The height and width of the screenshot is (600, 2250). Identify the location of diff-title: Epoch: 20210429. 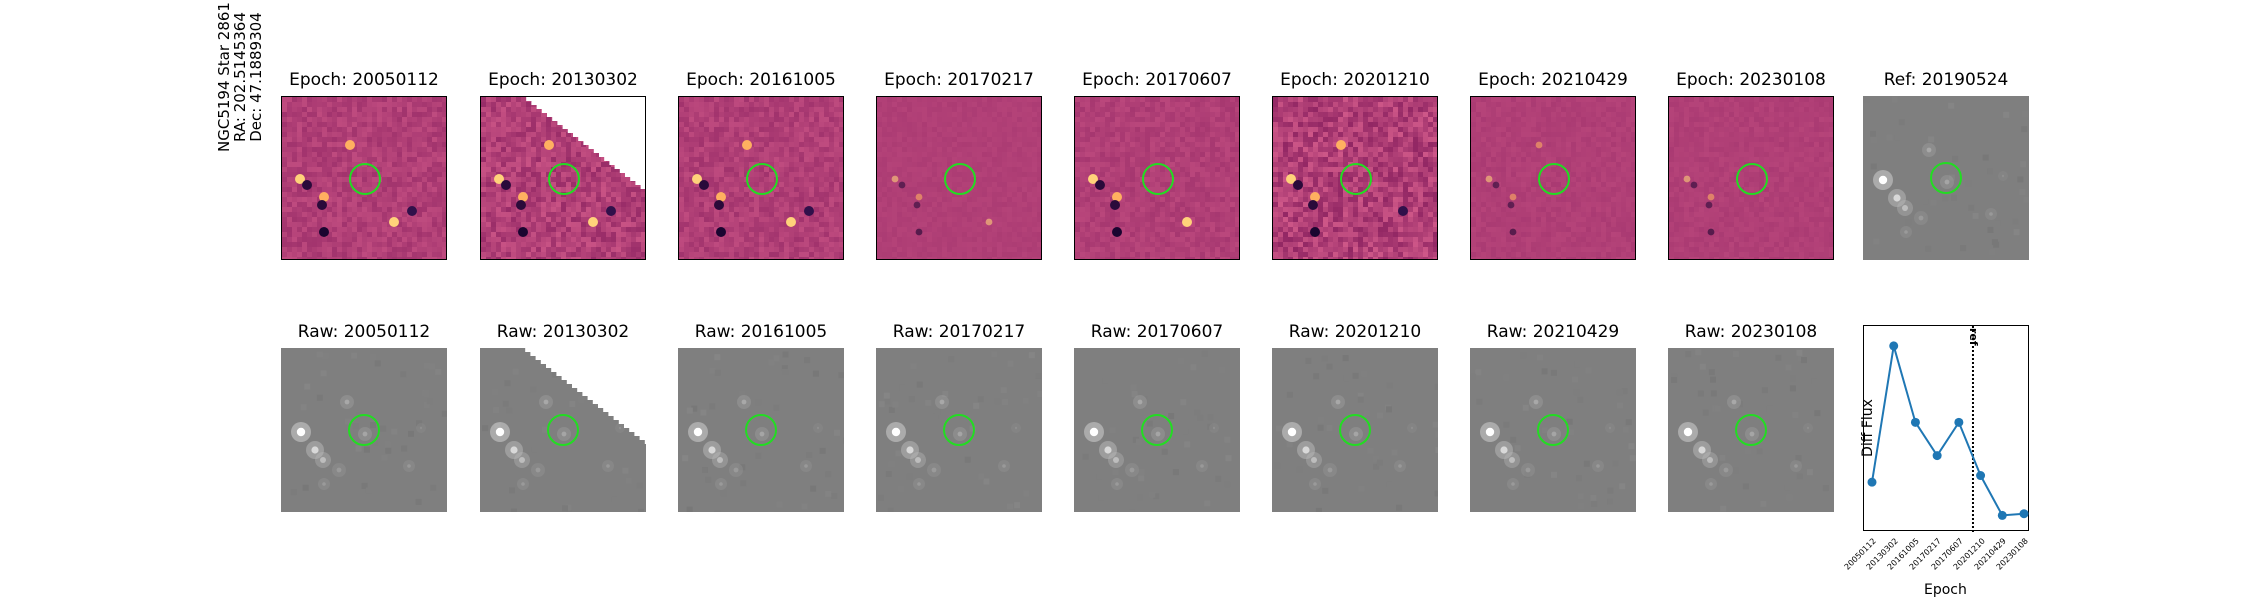
(1553, 80).